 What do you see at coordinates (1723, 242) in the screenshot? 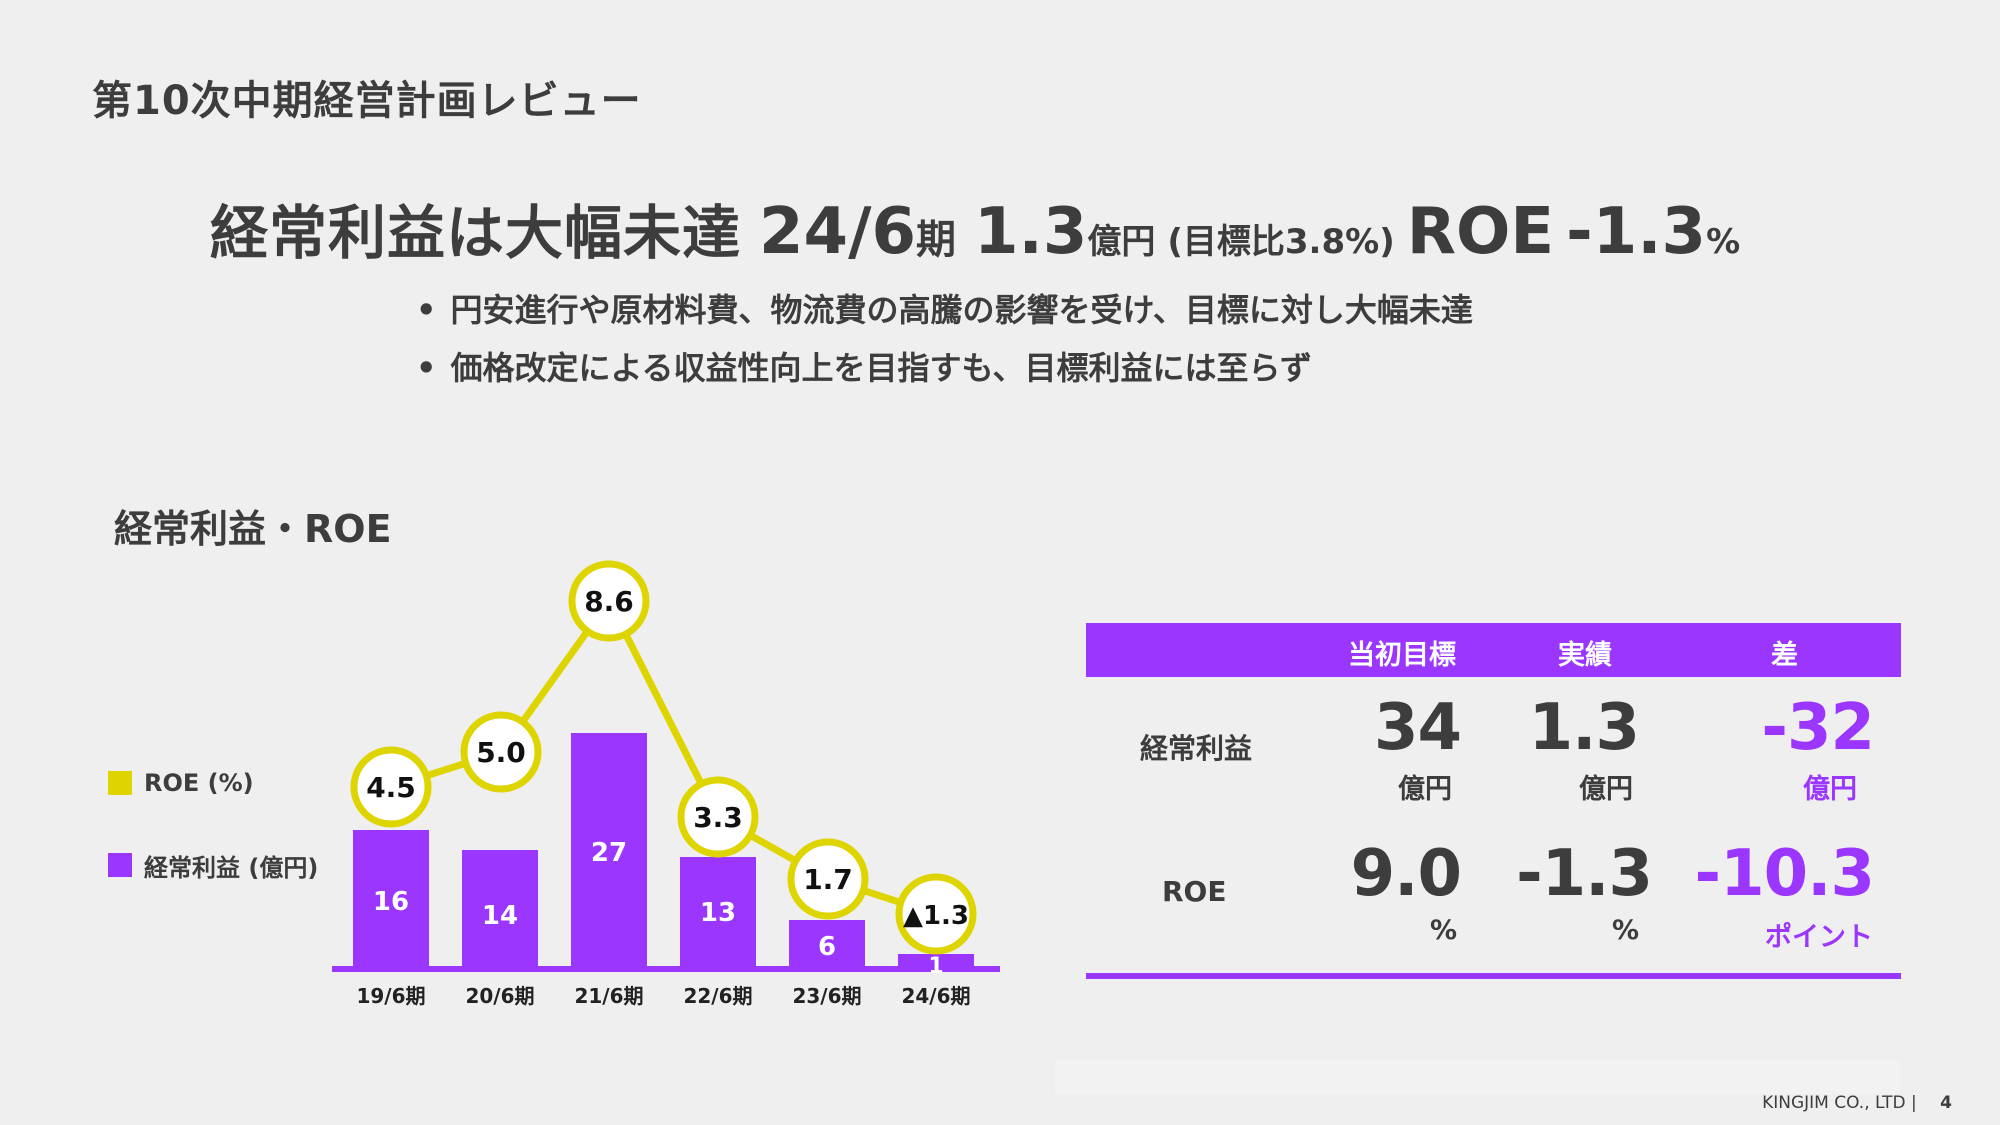
I see `headline-roe-unit: %` at bounding box center [1723, 242].